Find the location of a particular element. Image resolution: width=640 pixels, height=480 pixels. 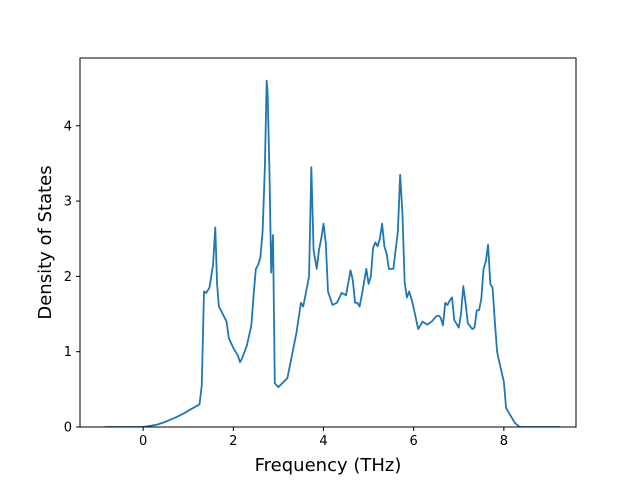

y-tick-label: 1 is located at coordinates (68, 352).